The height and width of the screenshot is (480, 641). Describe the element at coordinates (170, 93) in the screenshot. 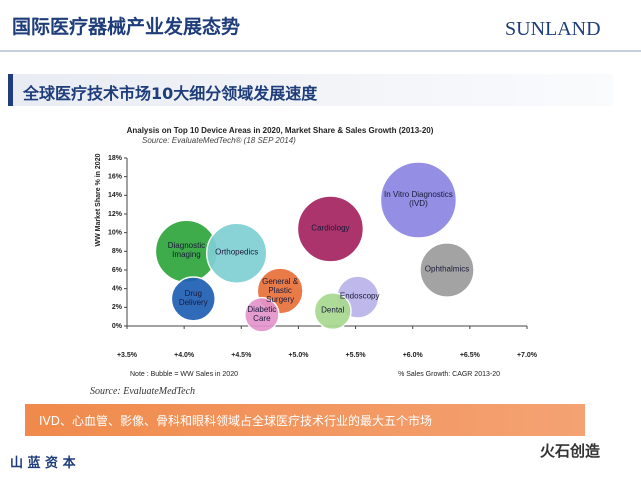

I see `banner-text: 全球医疗技术市场10大细分领域发展速度` at that location.